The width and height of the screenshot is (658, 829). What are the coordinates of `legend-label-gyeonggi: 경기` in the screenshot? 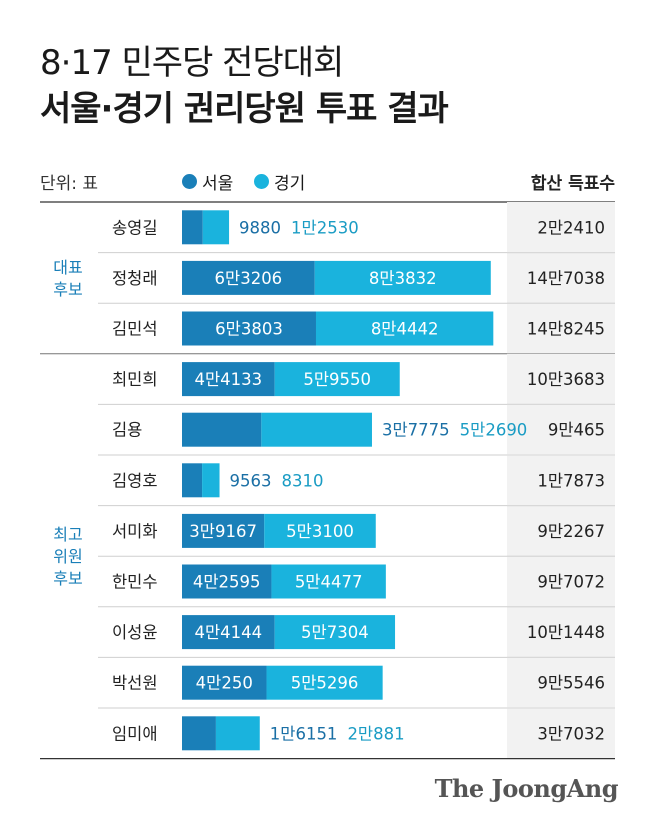 It's located at (290, 184).